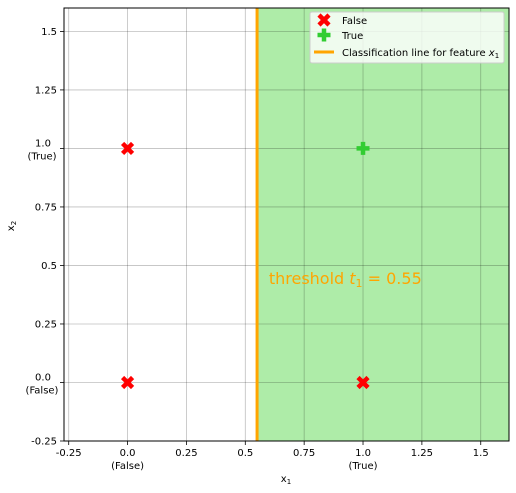 The image size is (516, 493). I want to click on x-tick-label: 0.0, so click(128, 453).